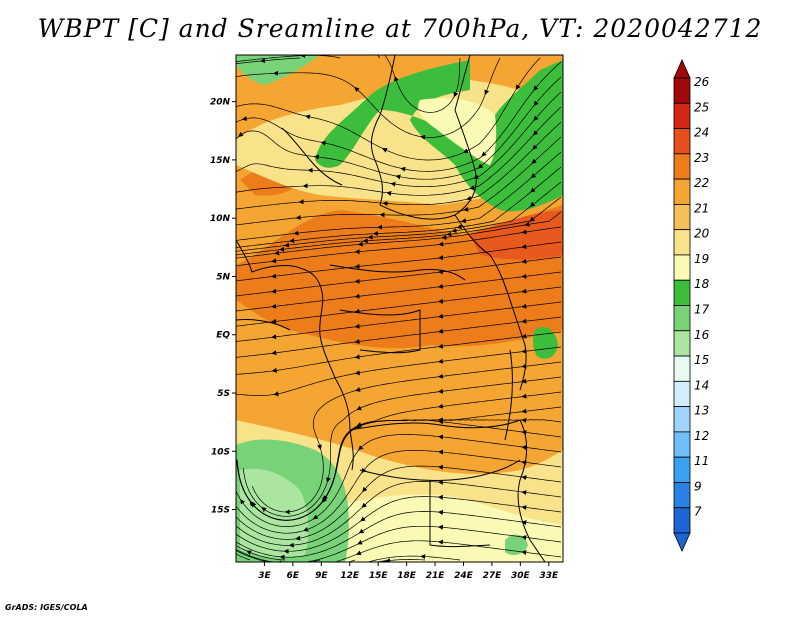 This screenshot has width=800, height=618. I want to click on lat-tick-label: EQ, so click(223, 336).